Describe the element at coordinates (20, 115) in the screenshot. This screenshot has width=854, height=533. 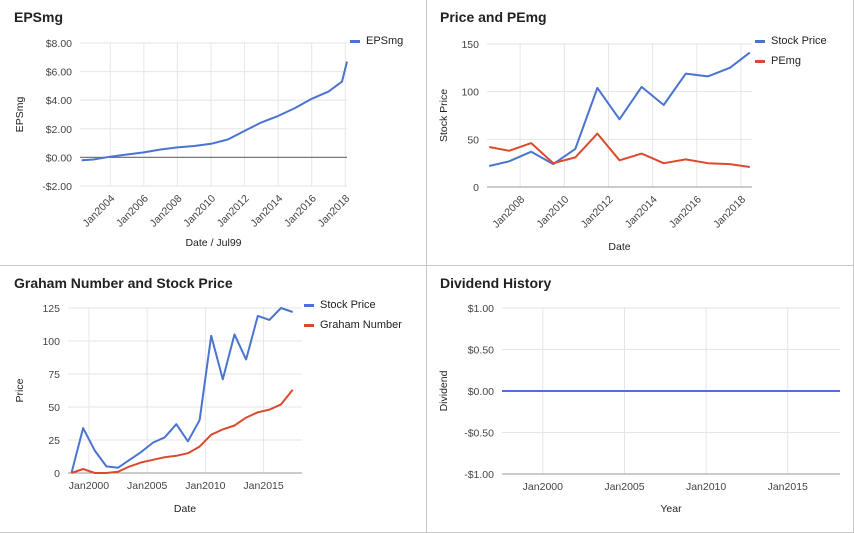
I see `y-axis-label: EPSmg` at that location.